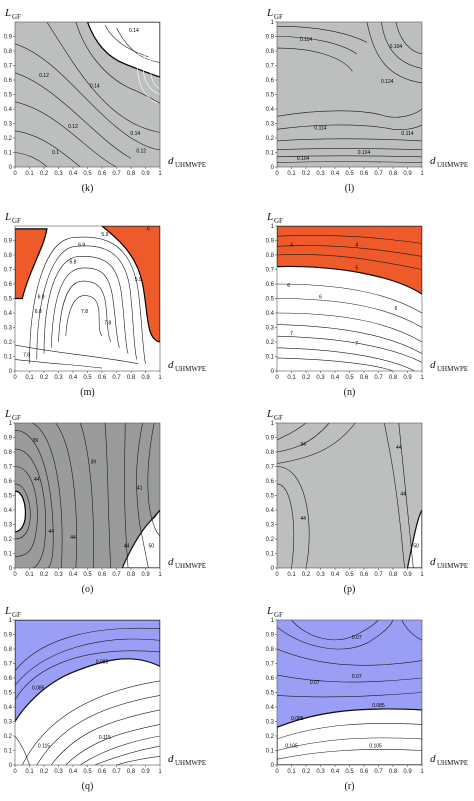 This screenshot has height=801, width=474. Describe the element at coordinates (37, 480) in the screenshot. I see `contour-label: 44` at that location.